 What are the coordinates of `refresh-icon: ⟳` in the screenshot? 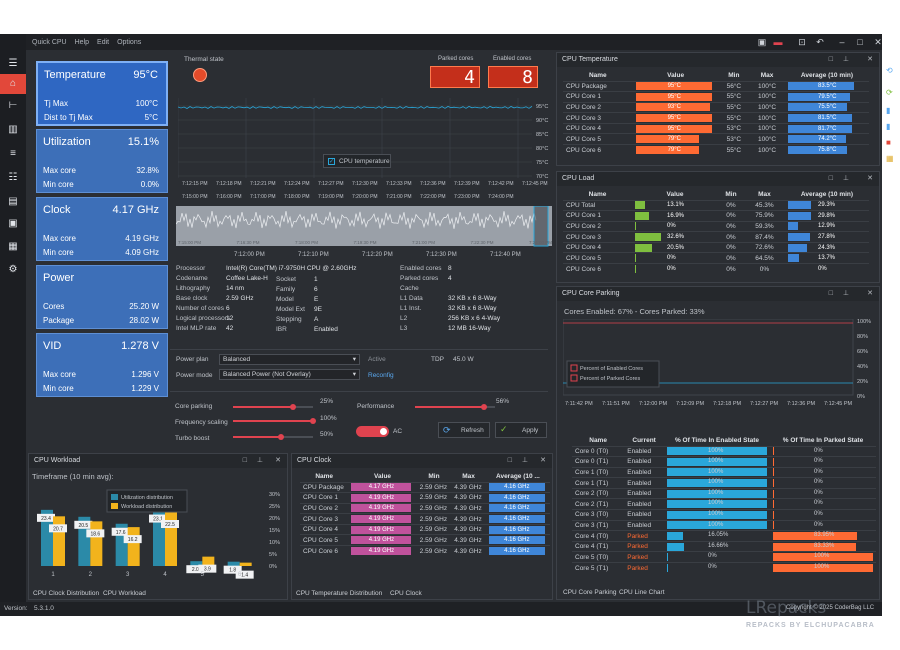 It's located at (447, 430).